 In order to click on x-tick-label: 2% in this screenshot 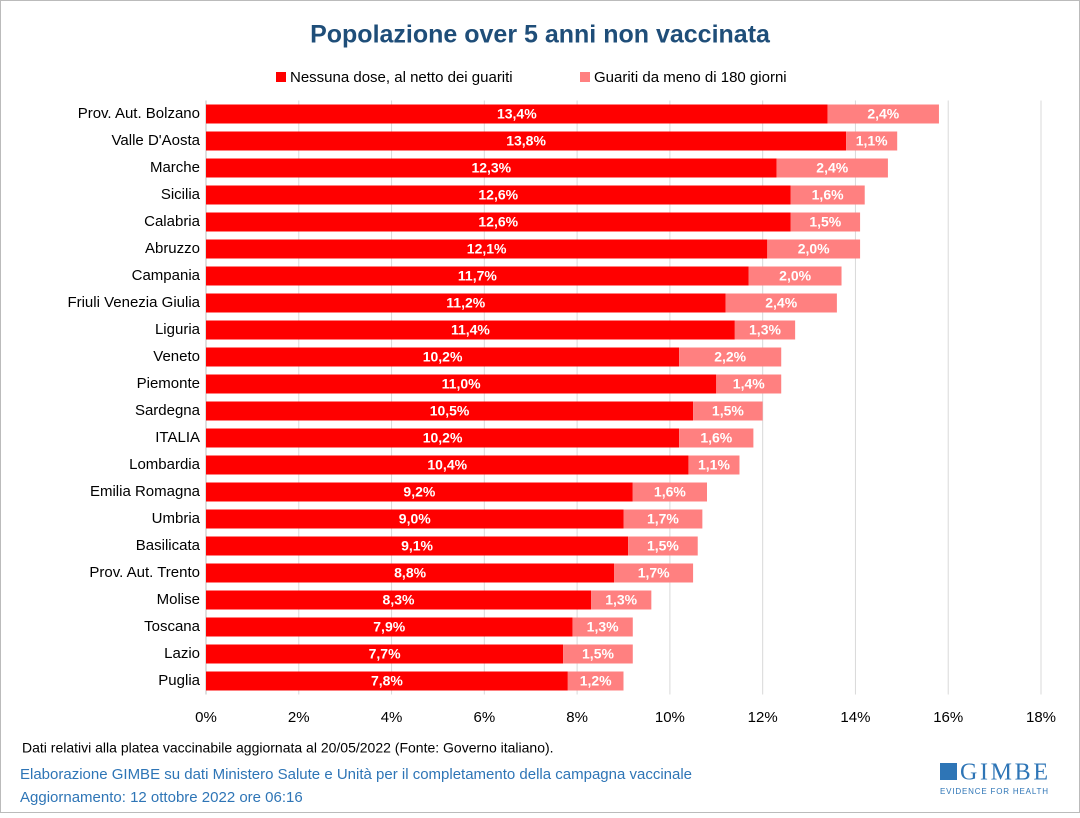, I will do `click(299, 717)`.